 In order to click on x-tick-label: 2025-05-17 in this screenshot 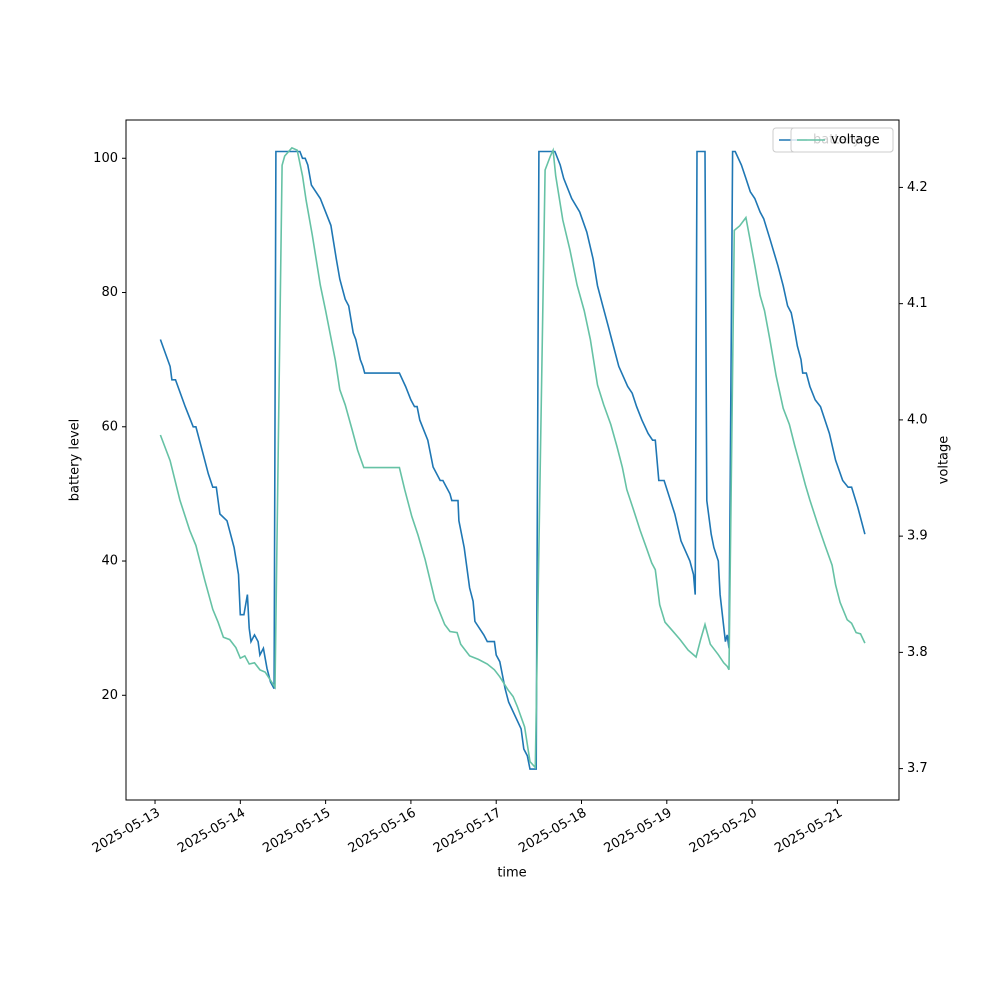, I will do `click(467, 831)`.